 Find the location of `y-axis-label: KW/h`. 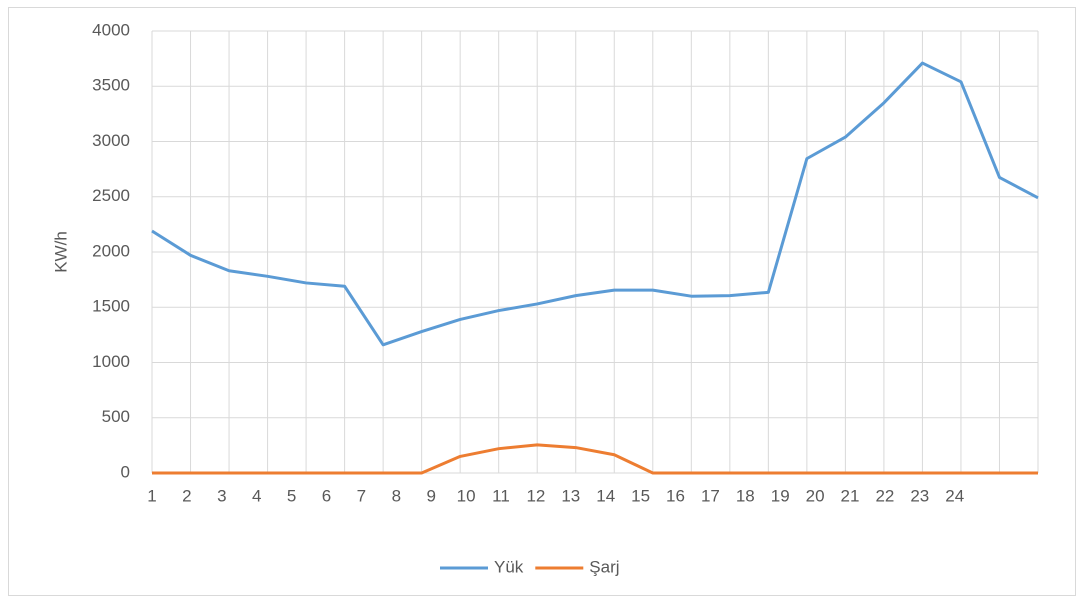

y-axis-label: KW/h is located at coordinates (60, 252).